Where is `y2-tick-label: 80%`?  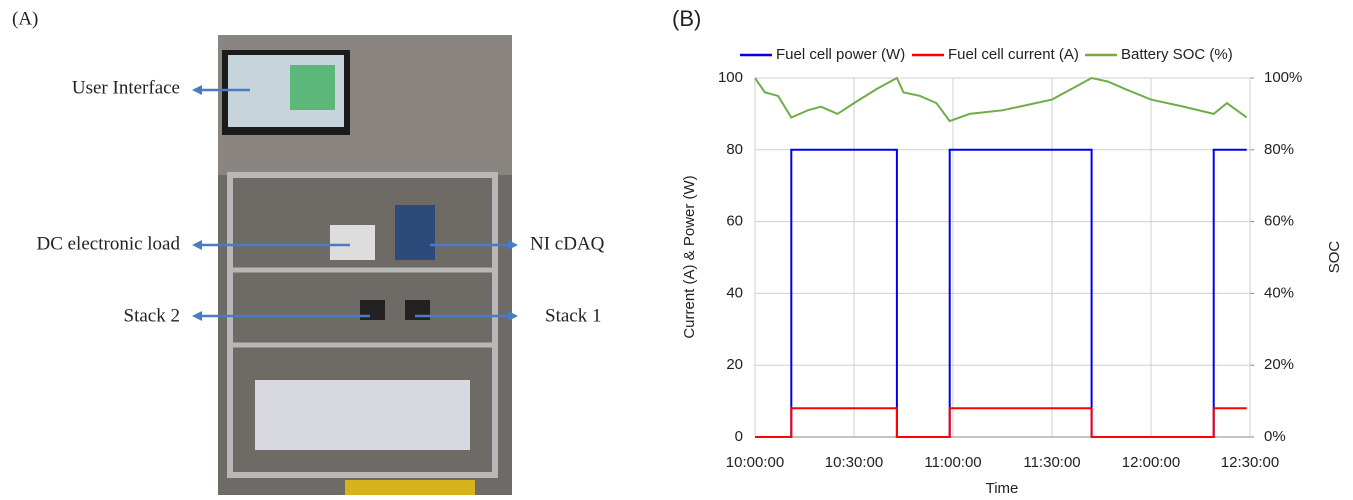 y2-tick-label: 80% is located at coordinates (1279, 149).